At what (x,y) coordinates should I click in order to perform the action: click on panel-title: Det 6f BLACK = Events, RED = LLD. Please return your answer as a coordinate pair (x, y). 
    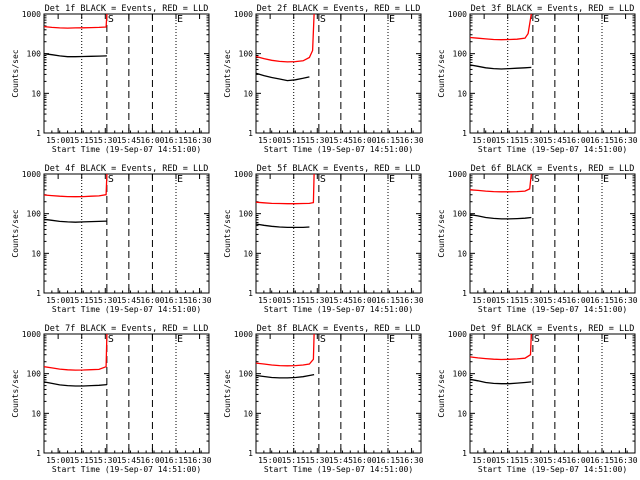
    Looking at the image, I should click on (553, 169).